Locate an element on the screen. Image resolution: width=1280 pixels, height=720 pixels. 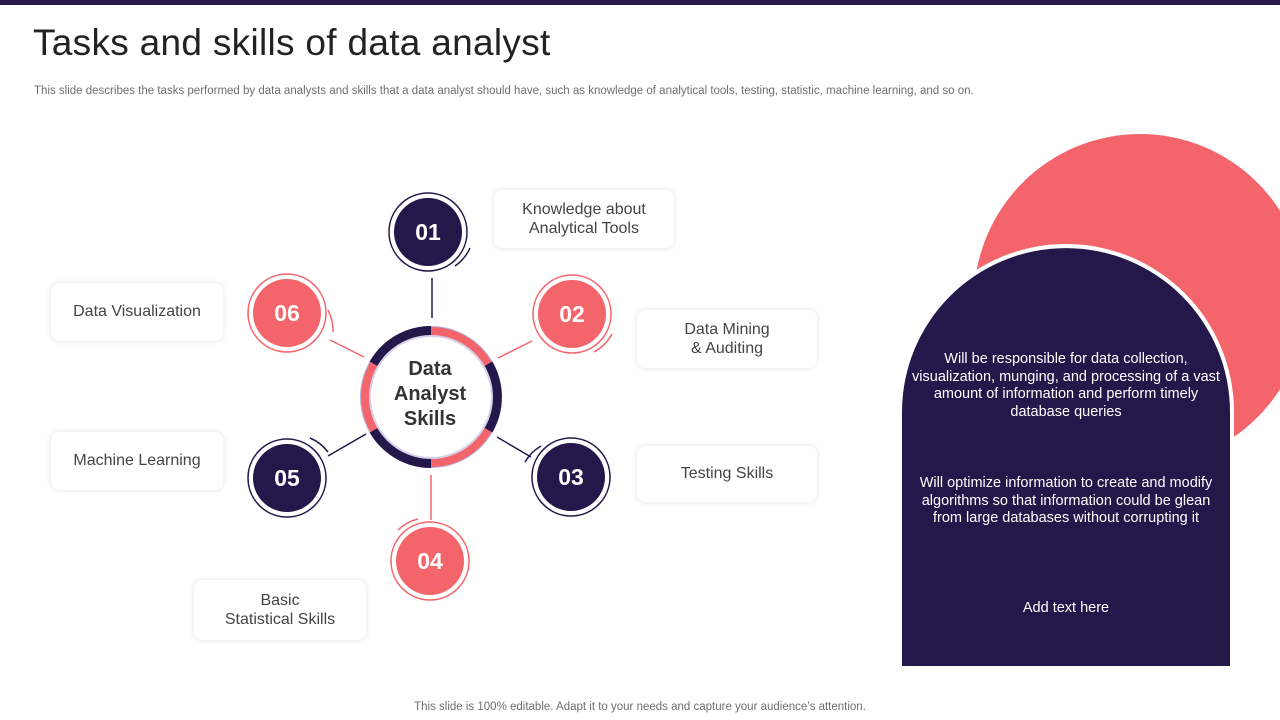
skill-label-01: Knowledge about Analytical Tools is located at coordinates (584, 219).